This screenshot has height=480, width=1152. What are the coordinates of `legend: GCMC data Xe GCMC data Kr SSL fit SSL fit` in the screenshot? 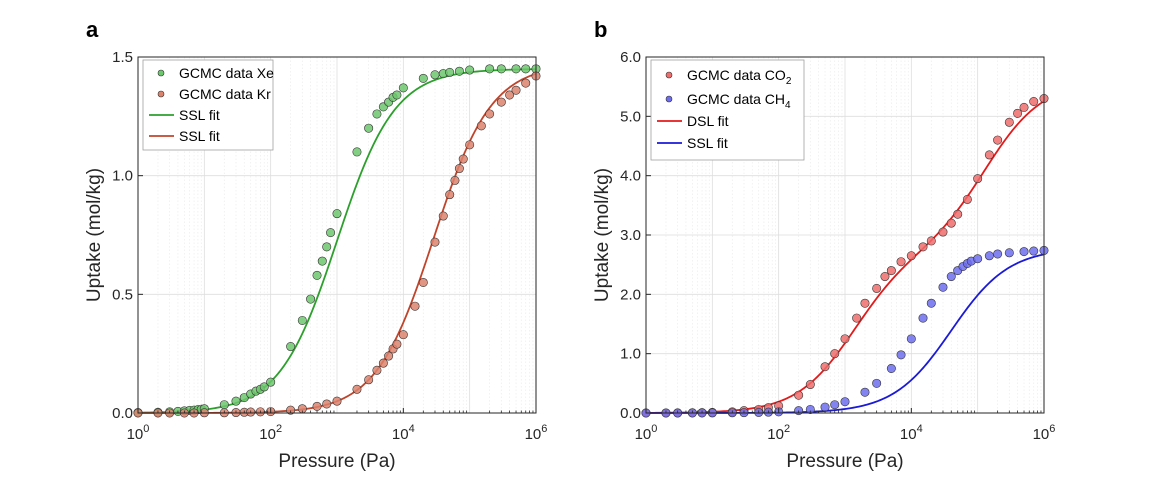 It's located at (208, 105).